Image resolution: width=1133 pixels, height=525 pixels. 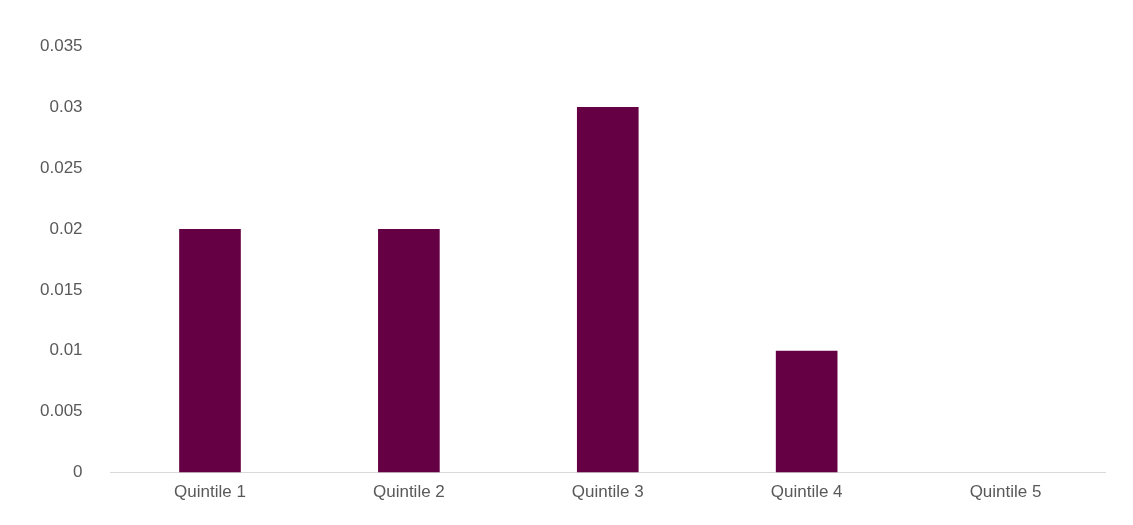 I want to click on y-tick-label: 0, so click(x=78, y=472).